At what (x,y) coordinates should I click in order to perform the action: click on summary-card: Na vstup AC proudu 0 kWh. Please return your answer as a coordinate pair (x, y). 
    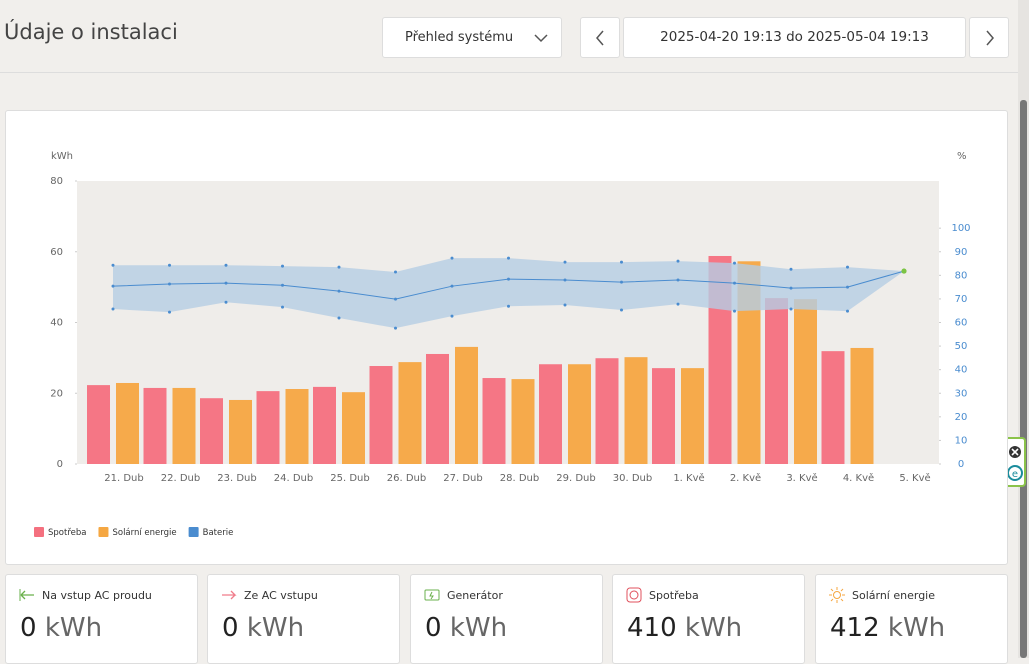
    Looking at the image, I should click on (101, 619).